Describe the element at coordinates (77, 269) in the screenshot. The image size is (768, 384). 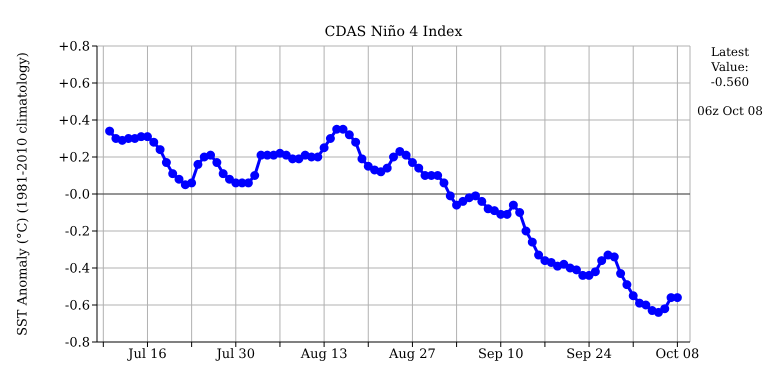
I see `y-tick-label: -0.4` at that location.